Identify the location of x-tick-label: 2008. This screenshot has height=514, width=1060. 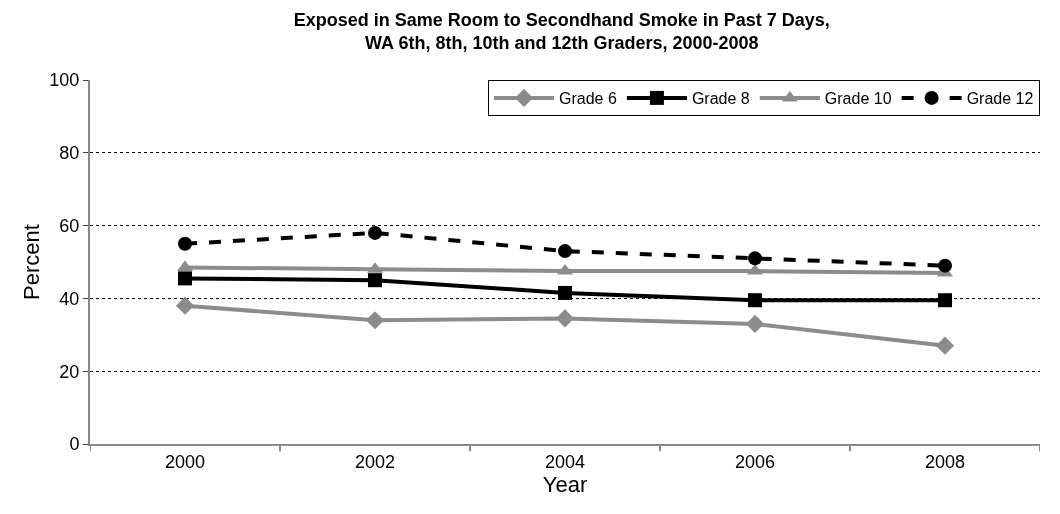
(945, 461).